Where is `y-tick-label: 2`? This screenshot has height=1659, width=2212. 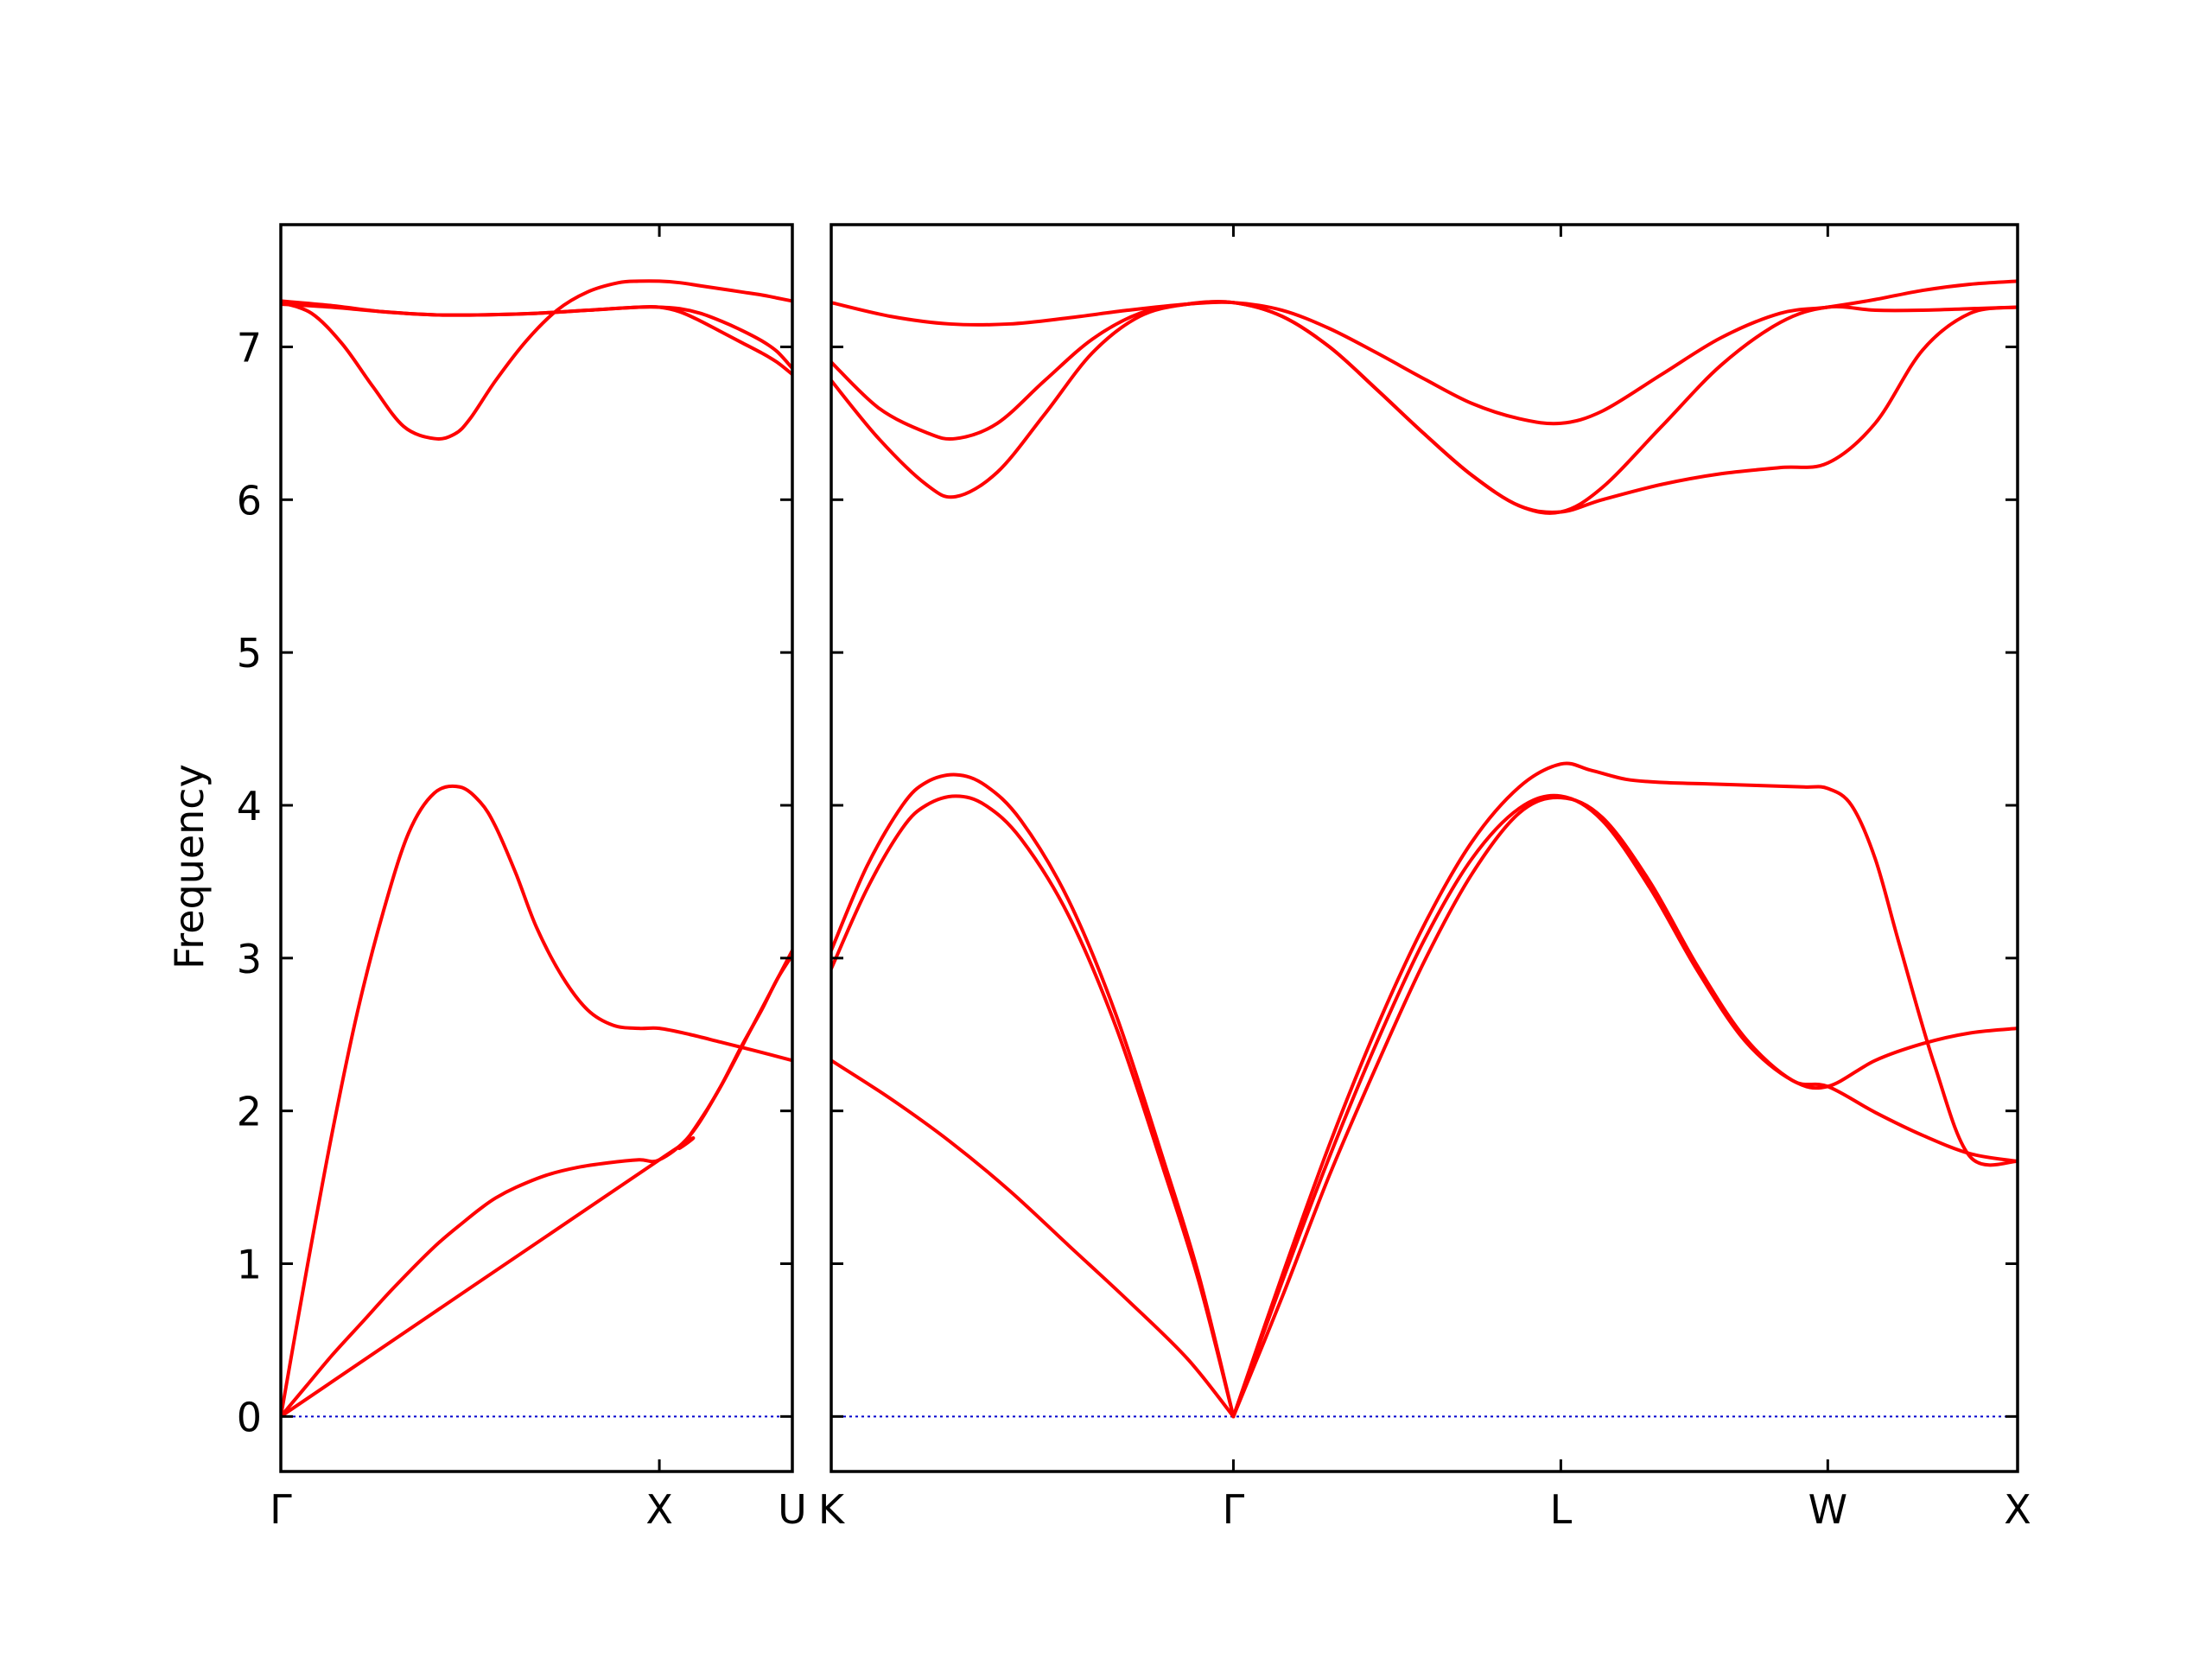
y-tick-label: 2 is located at coordinates (249, 1112).